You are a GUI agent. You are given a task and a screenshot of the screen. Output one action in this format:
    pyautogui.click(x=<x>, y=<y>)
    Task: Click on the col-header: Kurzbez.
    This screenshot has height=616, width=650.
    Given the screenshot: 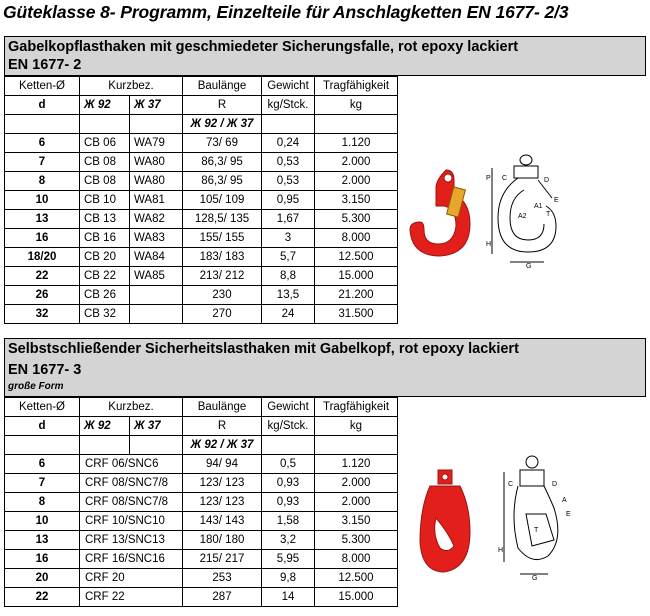 What is the action you would take?
    pyautogui.click(x=131, y=407)
    